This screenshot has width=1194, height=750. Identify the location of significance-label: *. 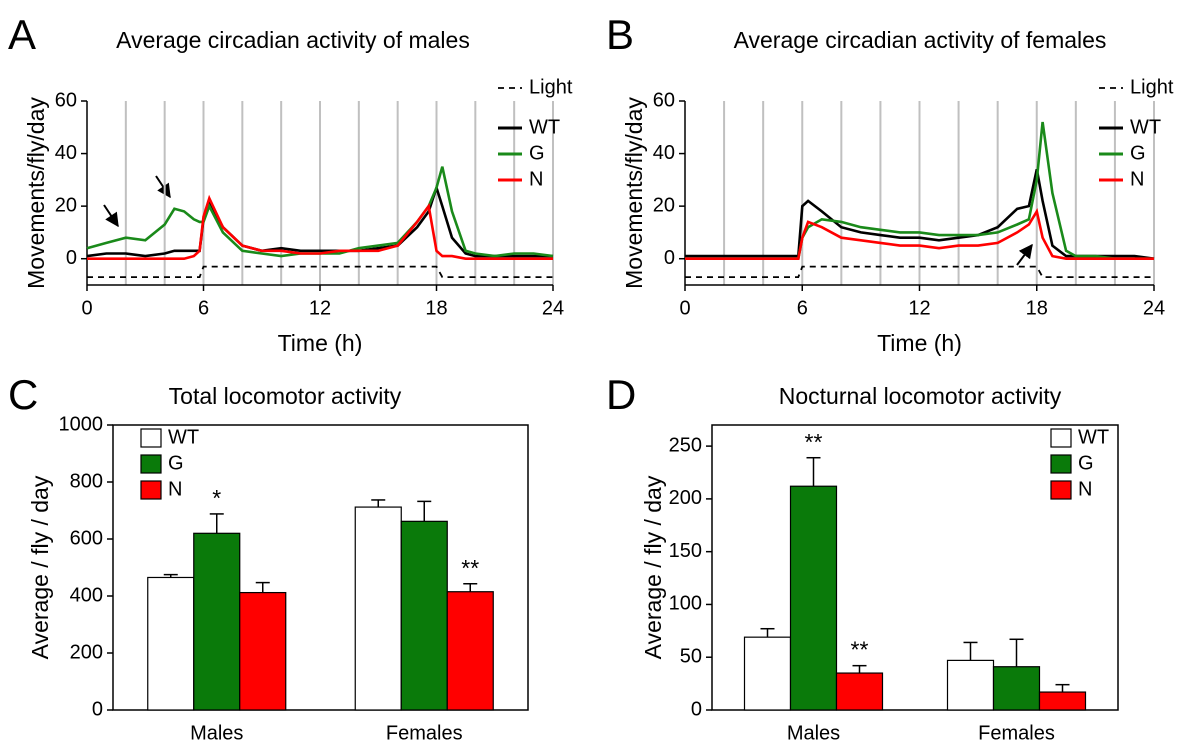
(216, 498).